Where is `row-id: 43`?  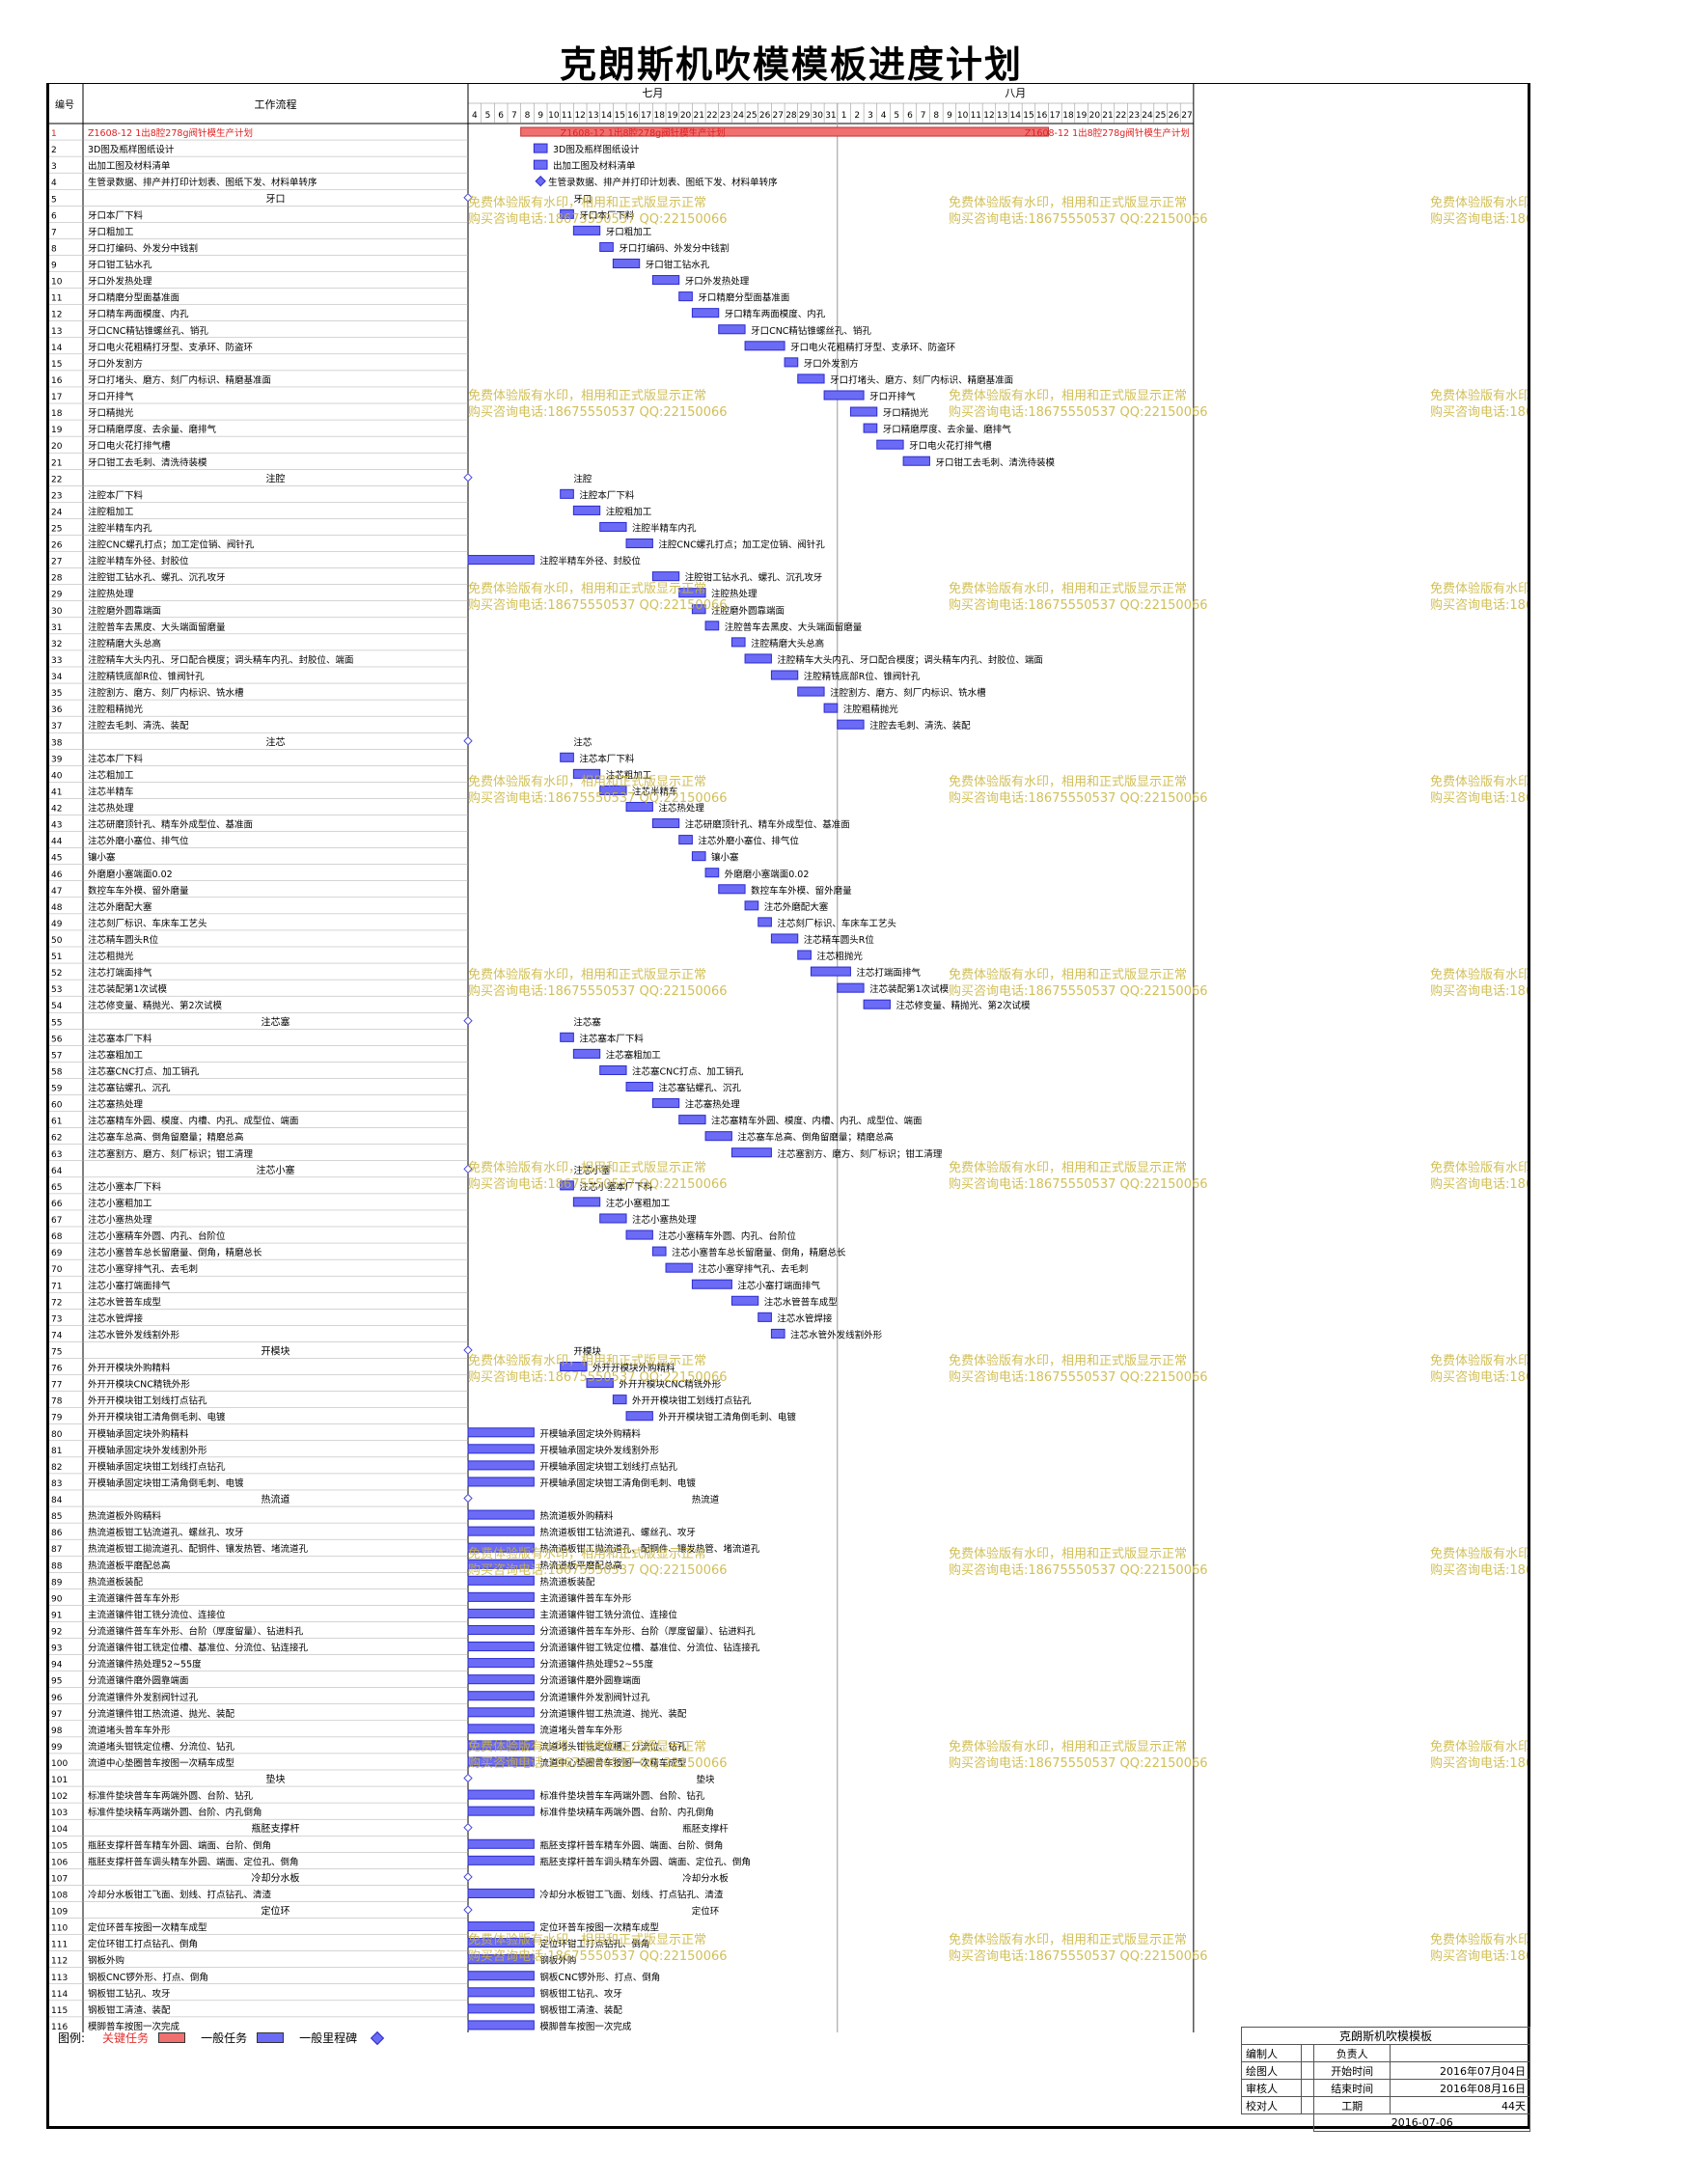
row-id: 43 is located at coordinates (56, 826).